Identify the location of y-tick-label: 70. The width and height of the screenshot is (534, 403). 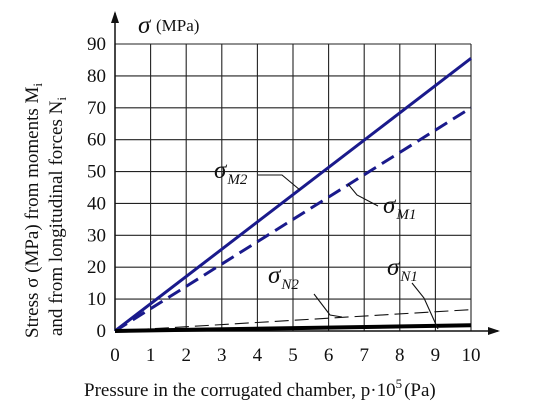
(96, 108).